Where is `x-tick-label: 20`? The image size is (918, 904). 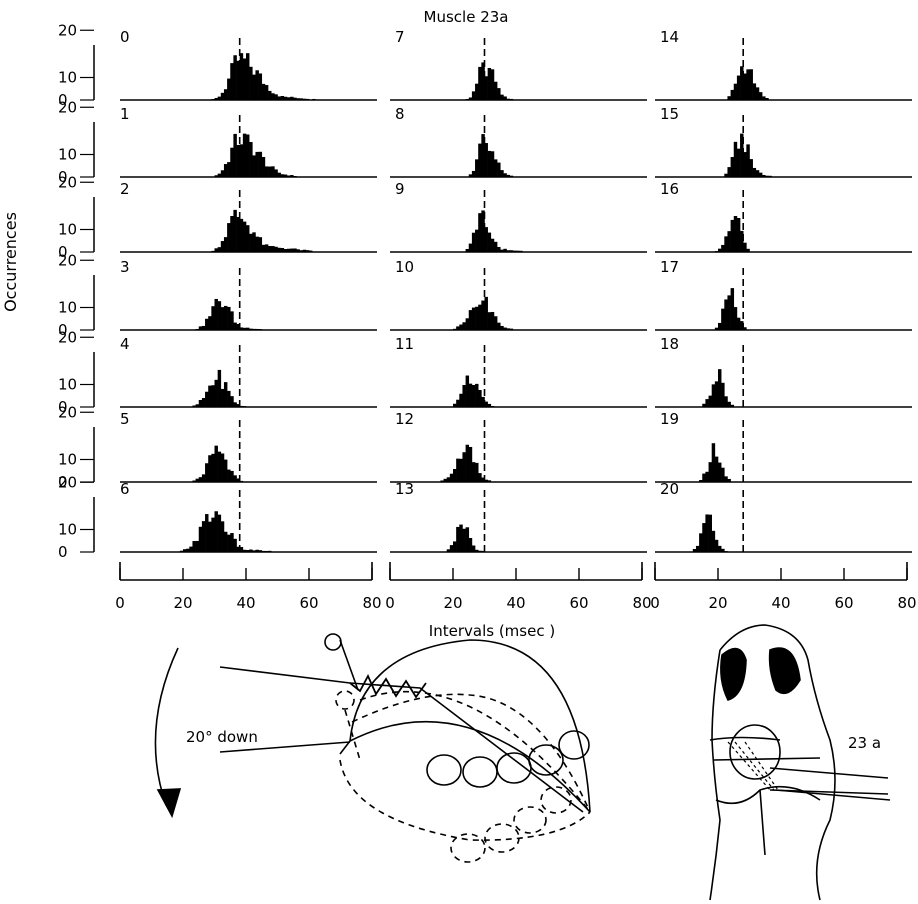 x-tick-label: 20 is located at coordinates (452, 603).